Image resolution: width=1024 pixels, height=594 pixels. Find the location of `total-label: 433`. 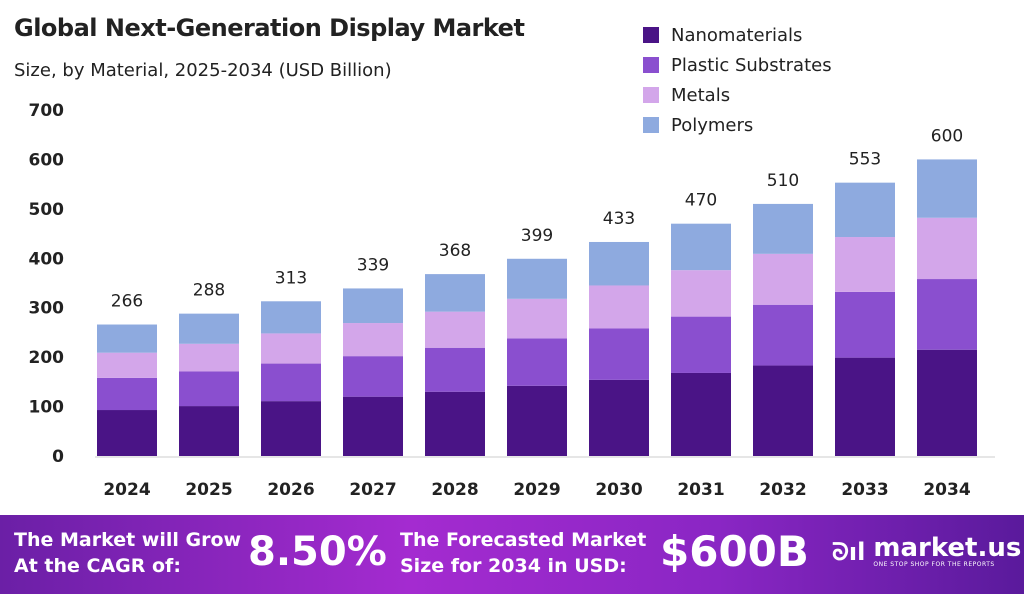

total-label: 433 is located at coordinates (619, 219).